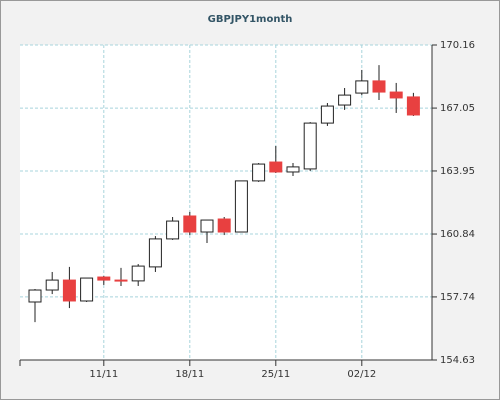 This screenshot has width=500, height=400. I want to click on y-tick-label: 163.95, so click(457, 171).